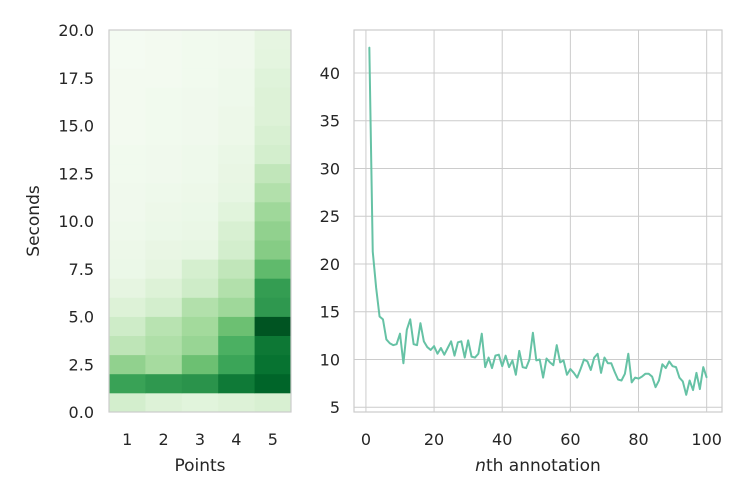  What do you see at coordinates (81, 269) in the screenshot?
I see `heatmap-y-tick-label: 7.5` at bounding box center [81, 269].